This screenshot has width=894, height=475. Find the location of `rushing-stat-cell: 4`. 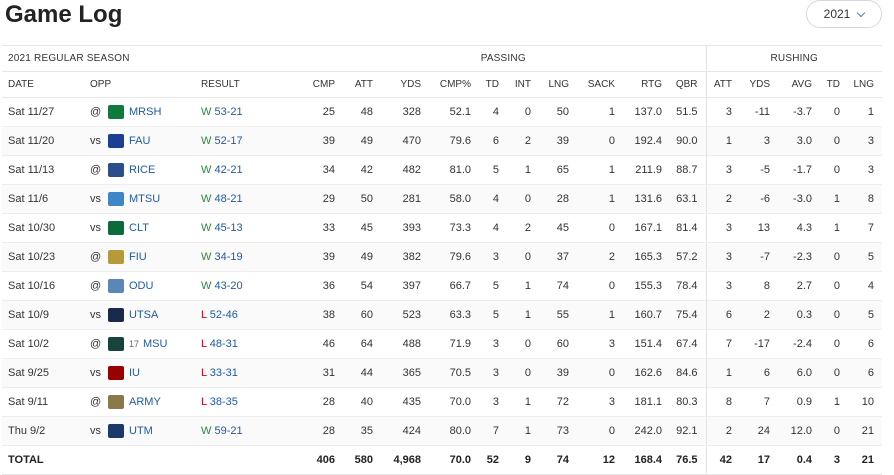

rushing-stat-cell: 4 is located at coordinates (865, 286).